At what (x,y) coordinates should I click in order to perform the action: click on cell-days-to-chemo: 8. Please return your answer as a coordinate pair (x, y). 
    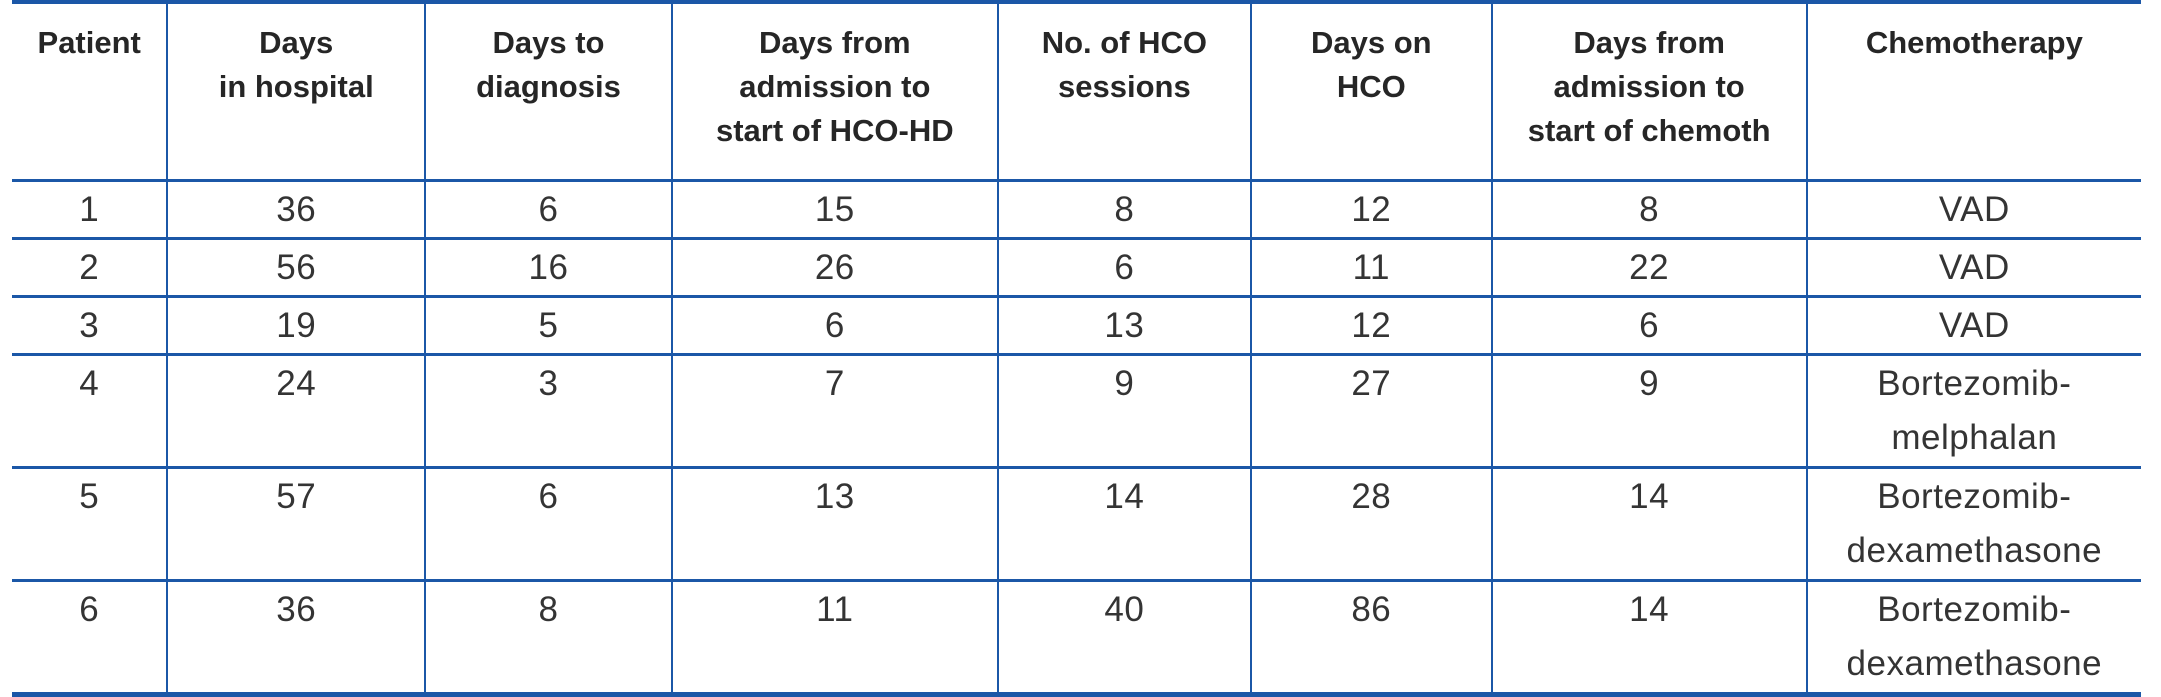
    Looking at the image, I should click on (1649, 210).